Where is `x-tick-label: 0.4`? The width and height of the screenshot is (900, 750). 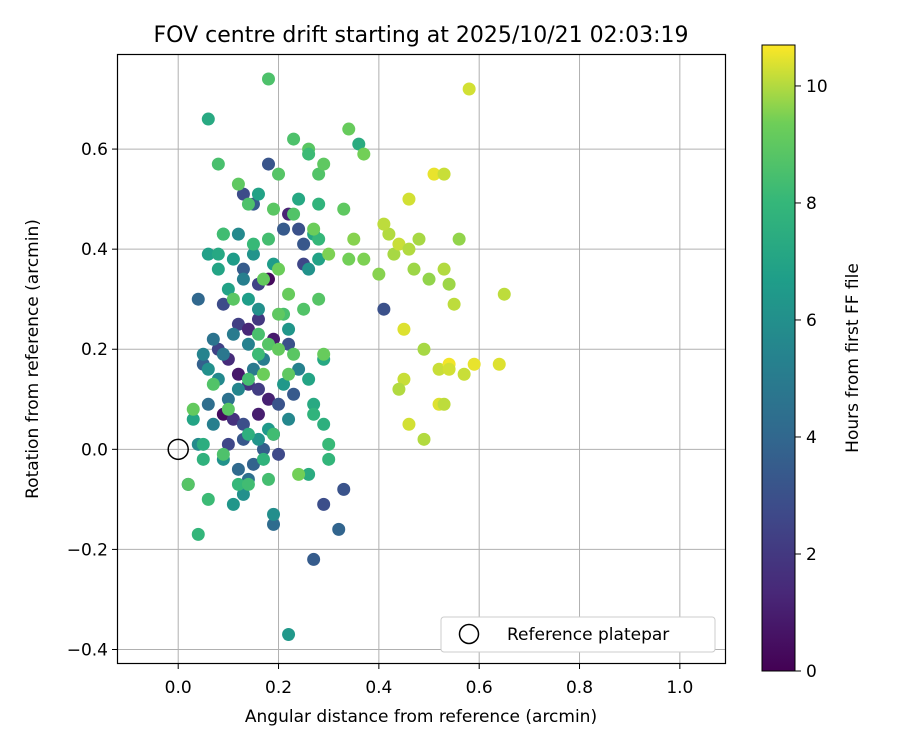
x-tick-label: 0.4 is located at coordinates (378, 688).